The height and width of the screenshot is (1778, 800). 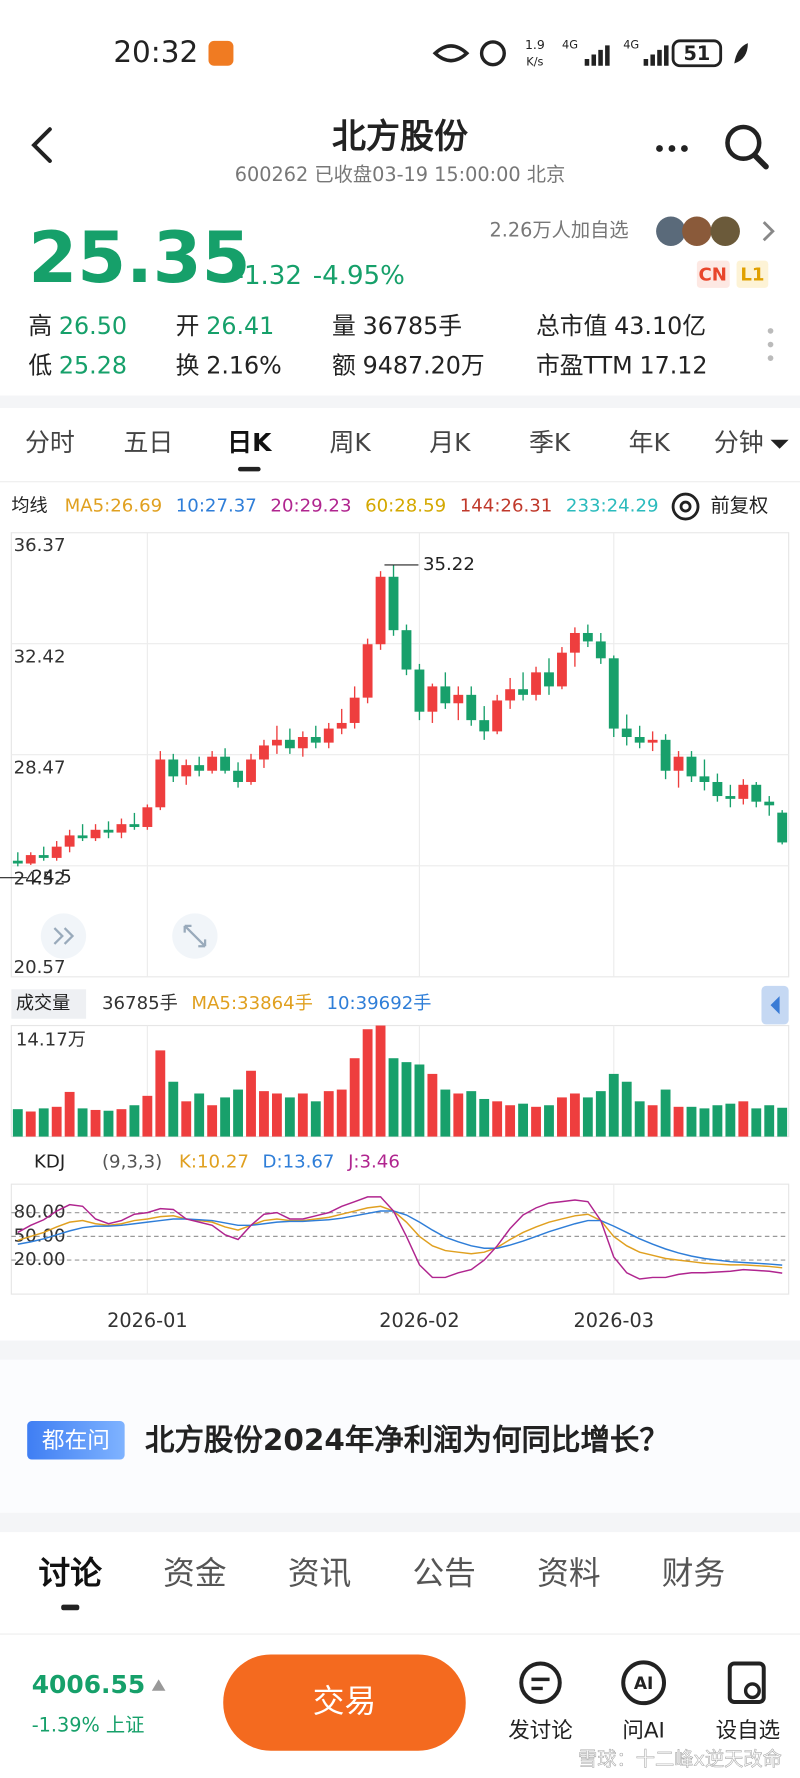 I want to click on index-change: -1.39% 上证, so click(x=88, y=1724).